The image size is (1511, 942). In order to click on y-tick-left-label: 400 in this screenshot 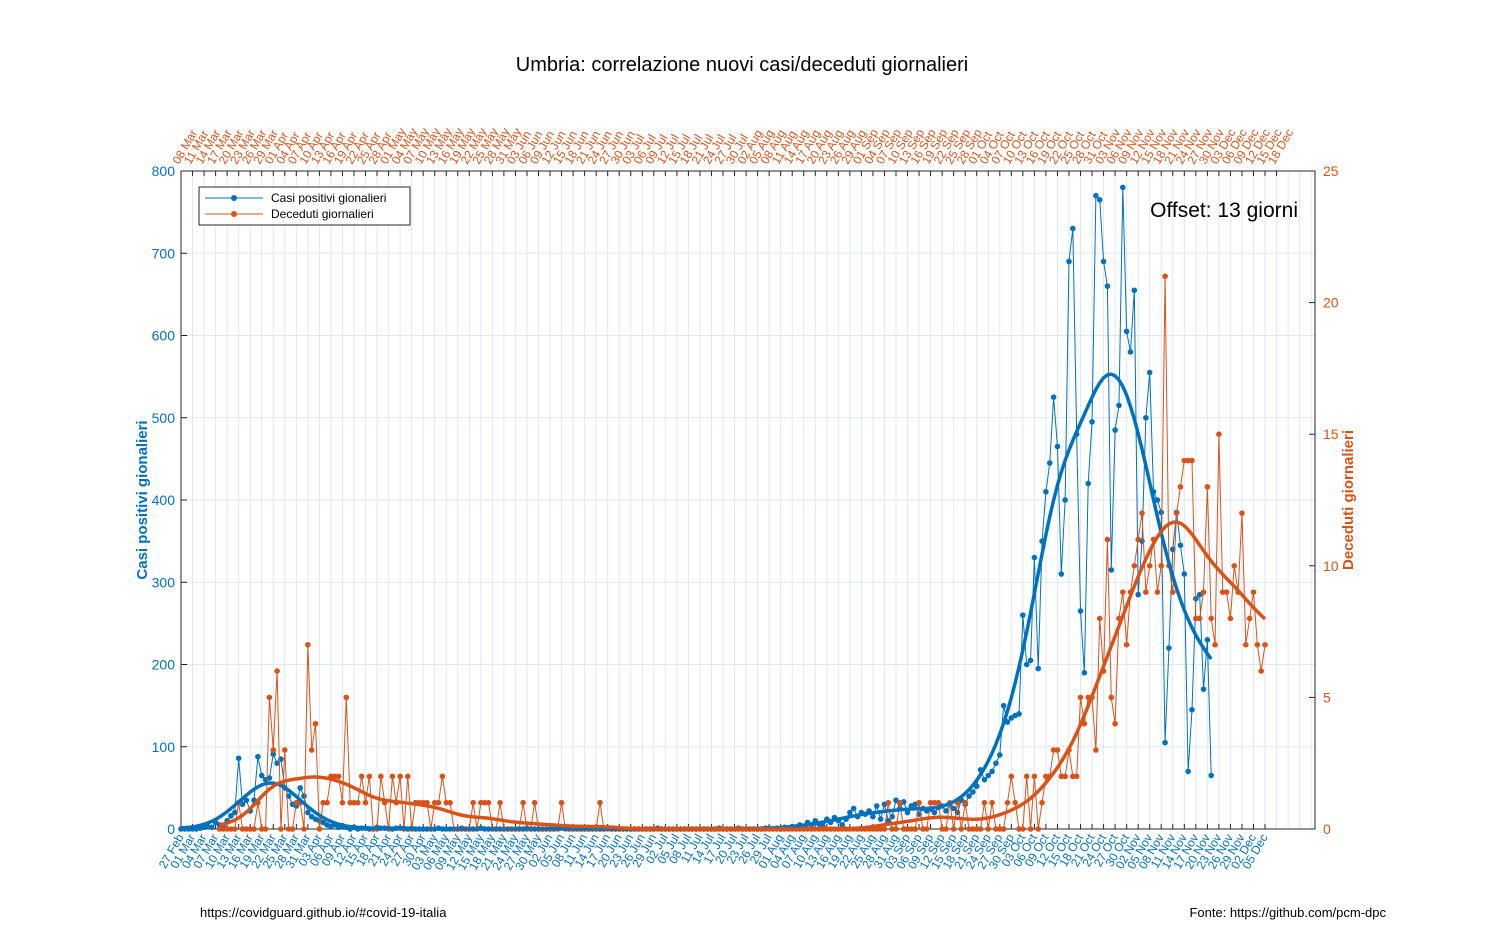, I will do `click(164, 500)`.